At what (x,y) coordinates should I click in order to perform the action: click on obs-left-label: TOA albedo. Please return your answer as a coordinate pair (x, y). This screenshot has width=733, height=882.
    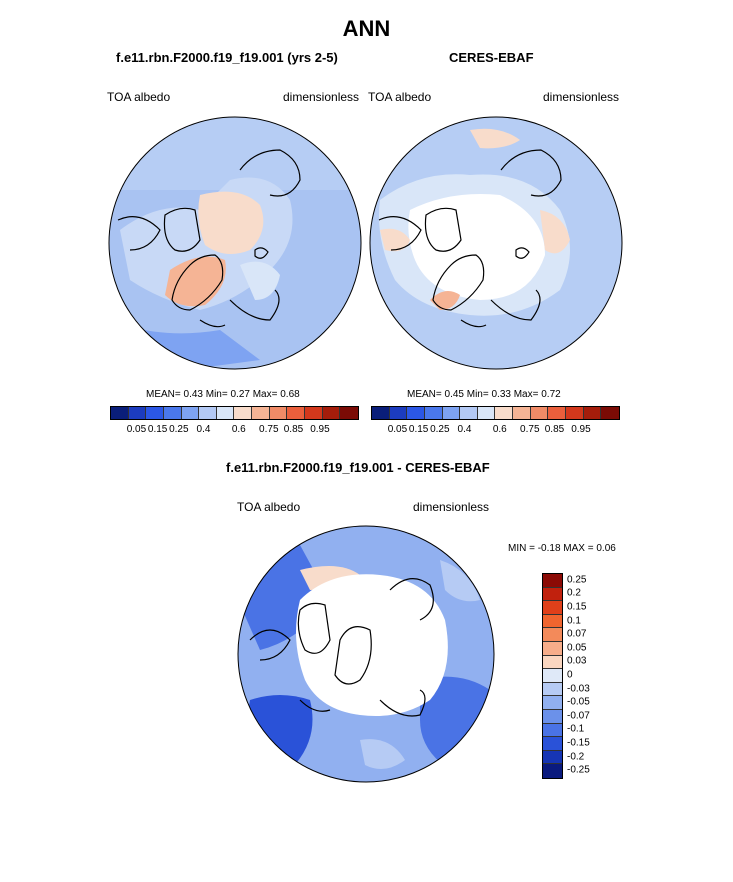
    Looking at the image, I should click on (400, 97).